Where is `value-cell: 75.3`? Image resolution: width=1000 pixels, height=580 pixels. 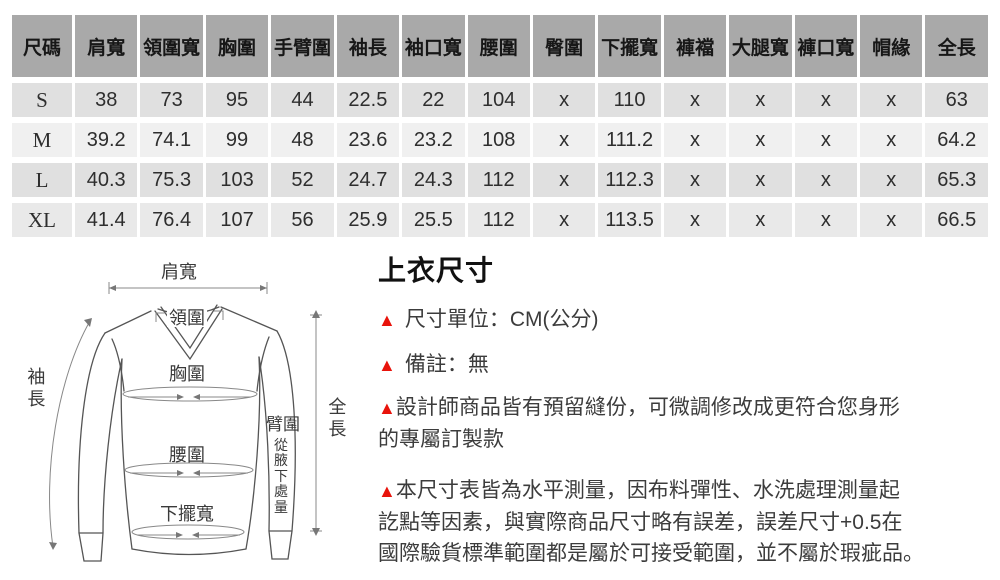
value-cell: 75.3 is located at coordinates (171, 180).